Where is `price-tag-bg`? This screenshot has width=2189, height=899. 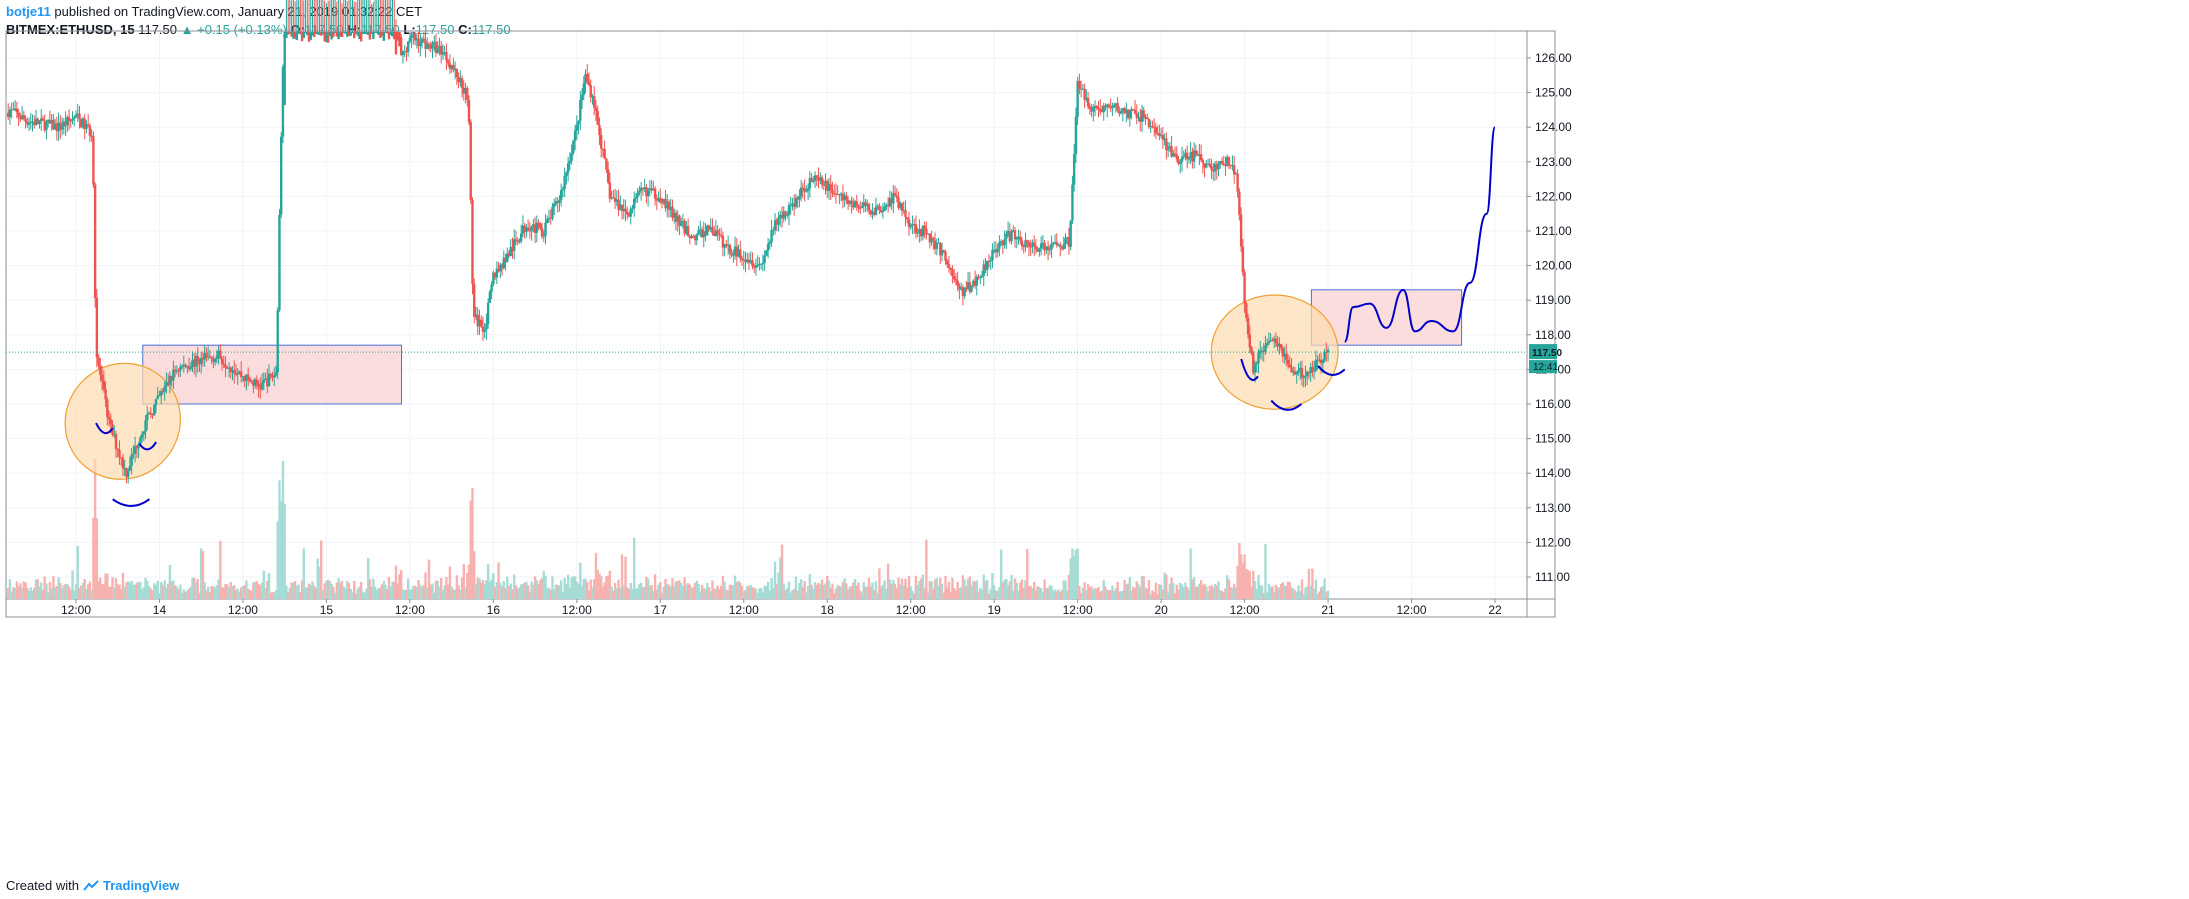 price-tag-bg is located at coordinates (1543, 352).